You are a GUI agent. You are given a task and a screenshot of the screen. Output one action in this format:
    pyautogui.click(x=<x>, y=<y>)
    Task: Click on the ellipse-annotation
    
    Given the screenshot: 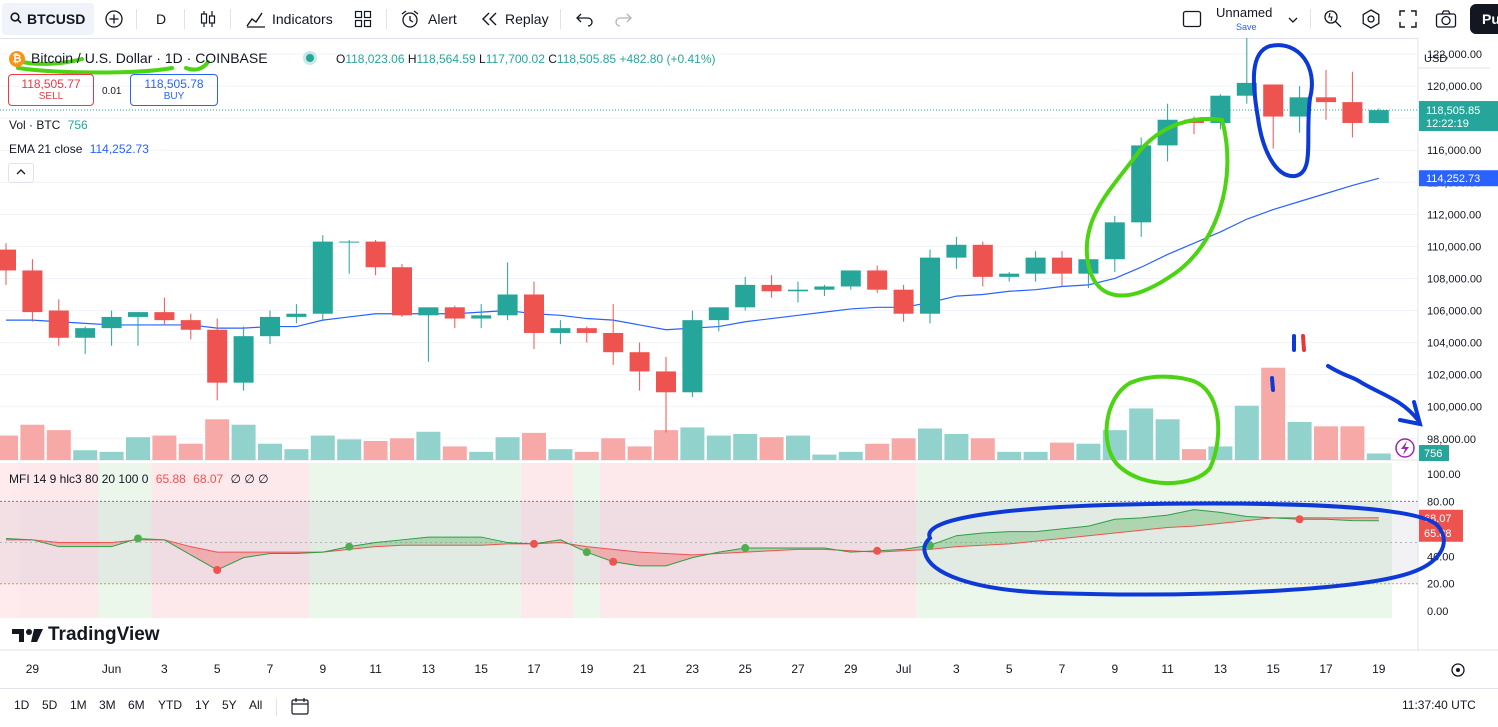 What is the action you would take?
    pyautogui.click(x=1184, y=549)
    